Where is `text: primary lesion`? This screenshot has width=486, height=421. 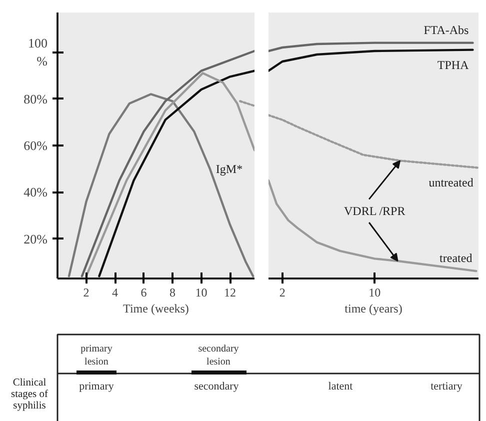
text: primary lesion is located at coordinates (96, 355).